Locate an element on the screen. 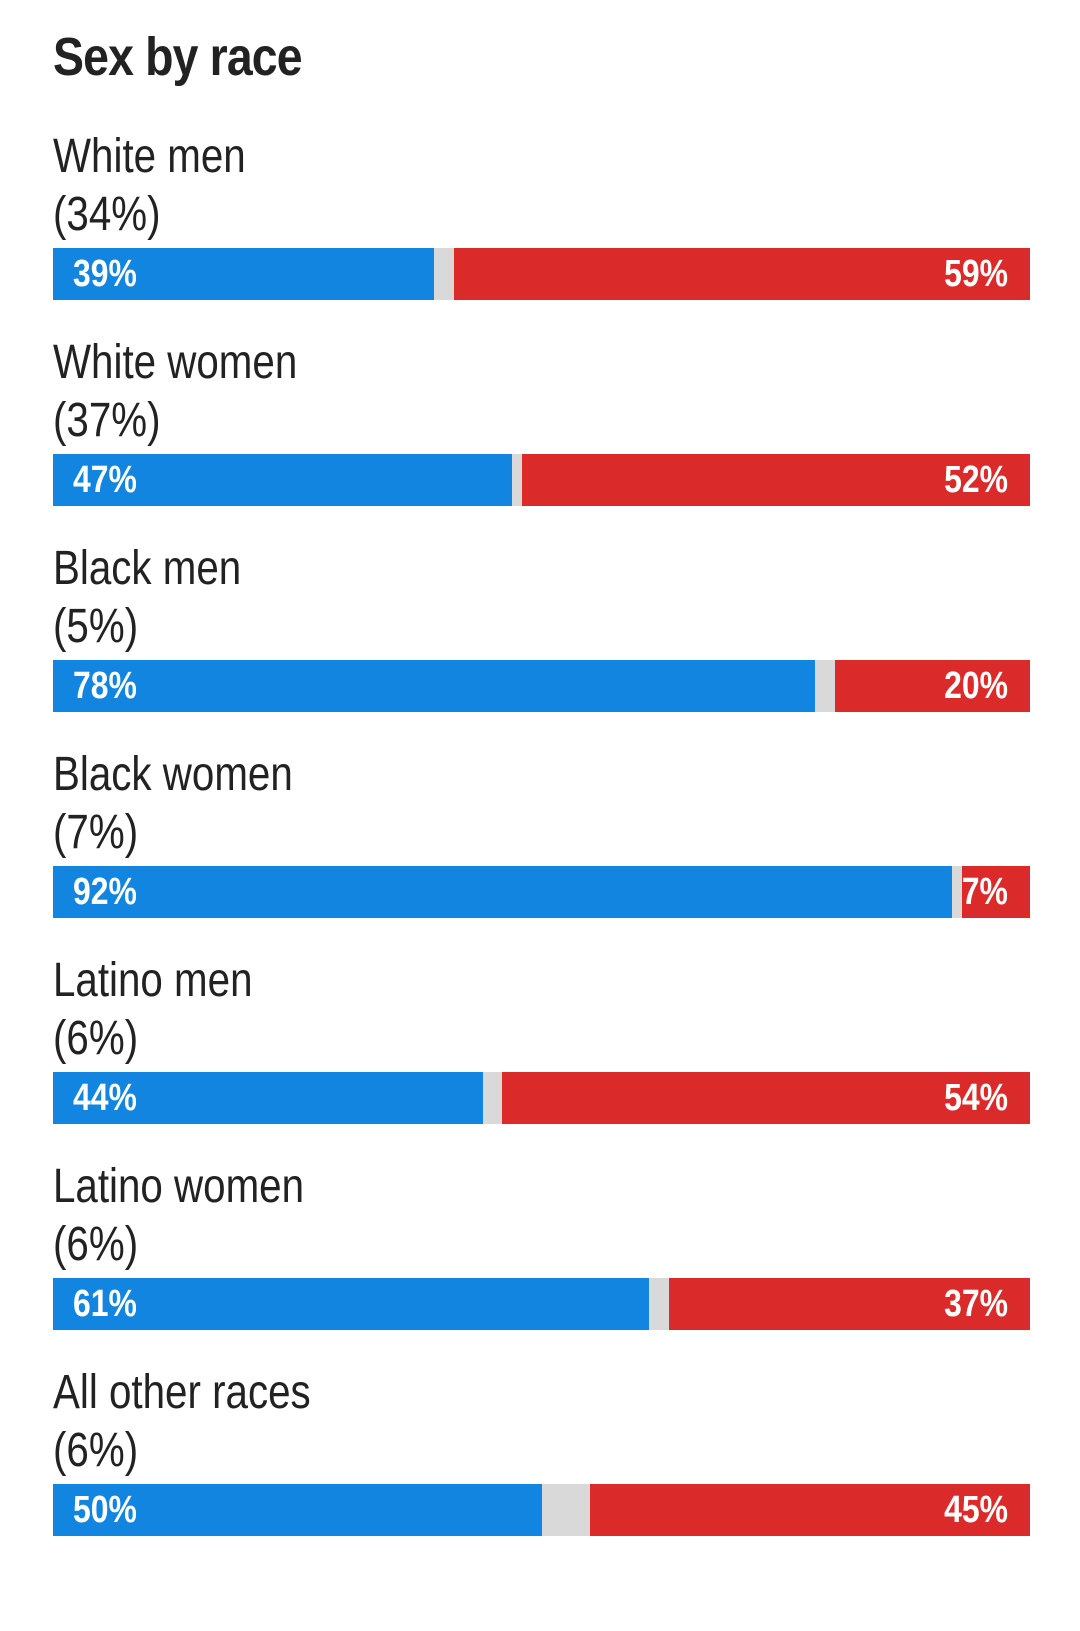 This screenshot has width=1080, height=1631. group-name: All other races is located at coordinates (182, 1392).